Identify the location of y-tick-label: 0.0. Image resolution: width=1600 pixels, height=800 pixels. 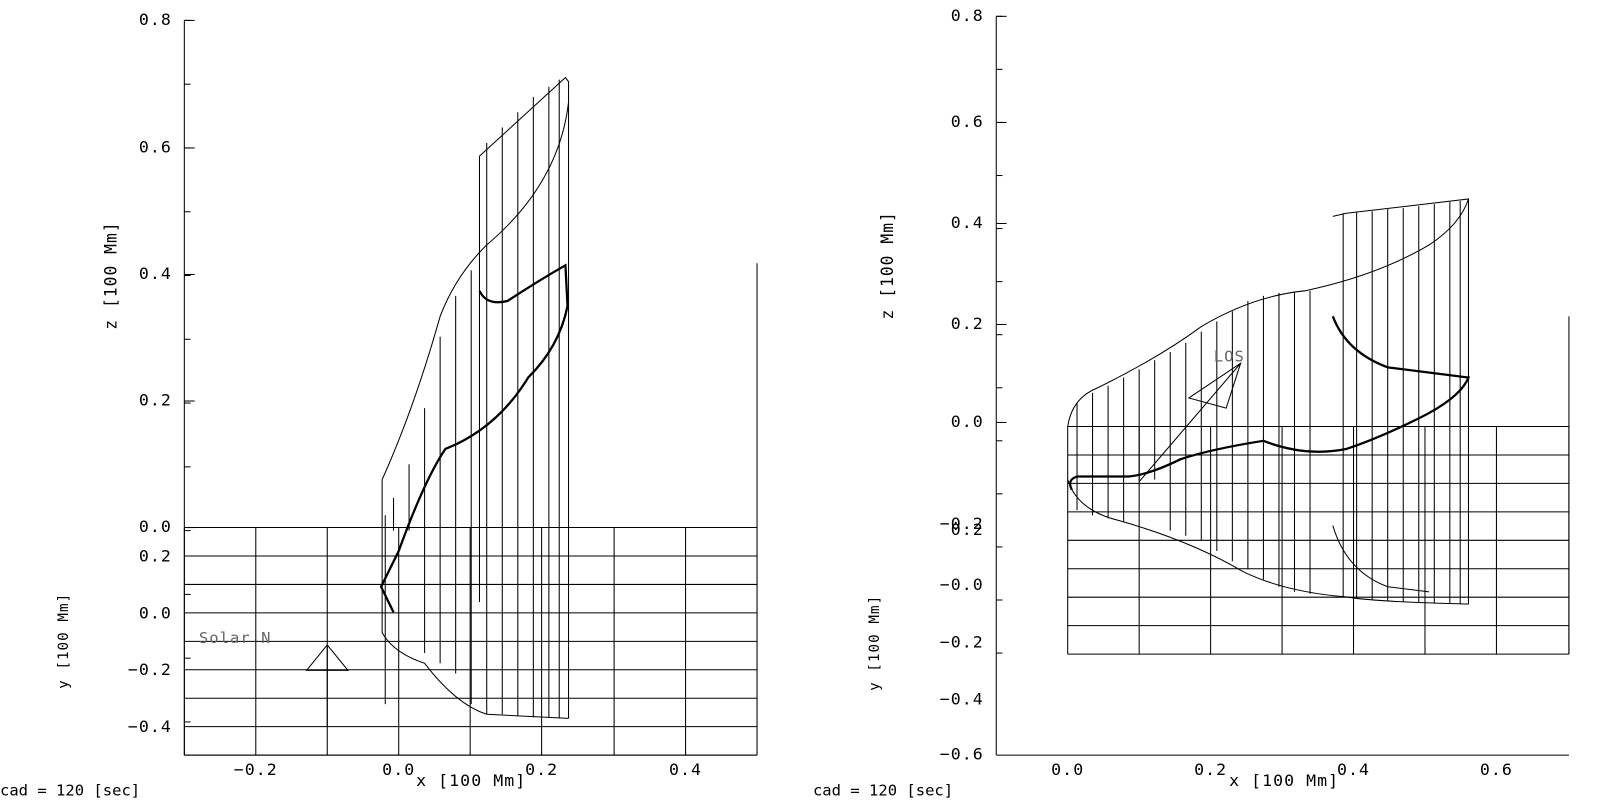
(155, 613).